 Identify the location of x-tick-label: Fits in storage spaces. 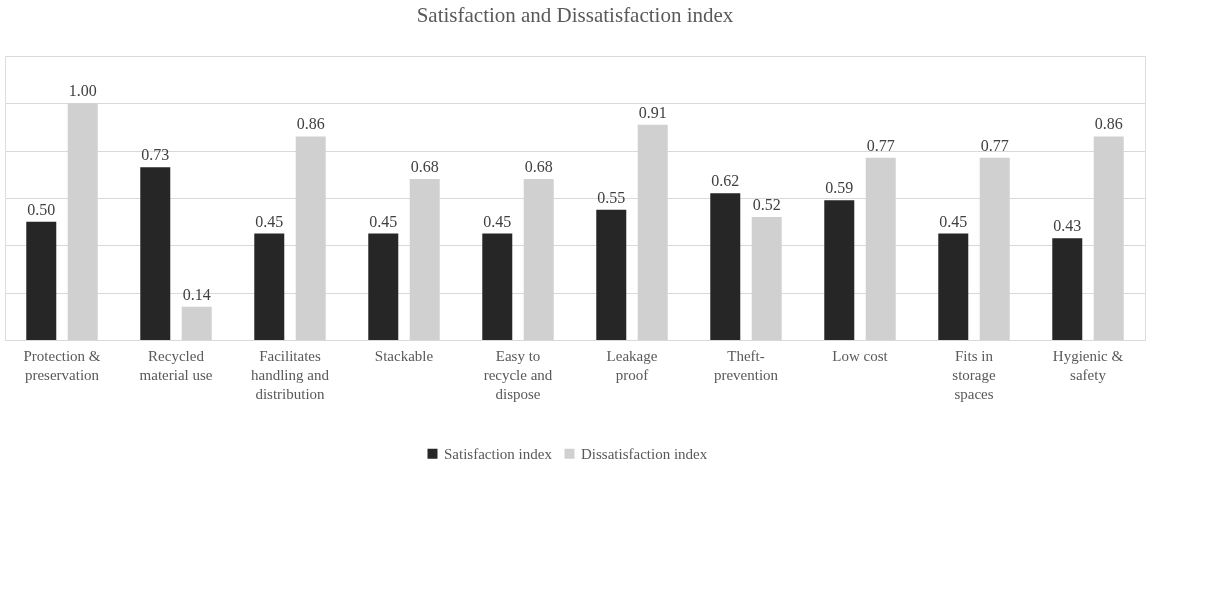
(974, 374).